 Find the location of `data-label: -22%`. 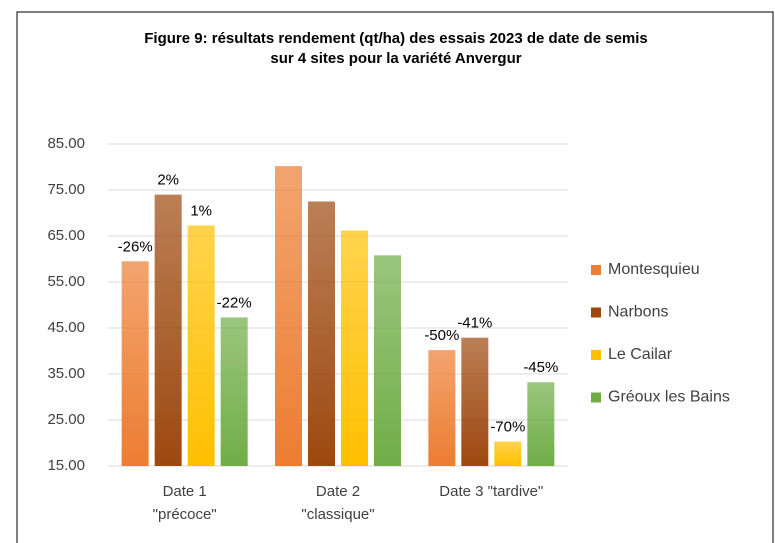

data-label: -22% is located at coordinates (234, 302).